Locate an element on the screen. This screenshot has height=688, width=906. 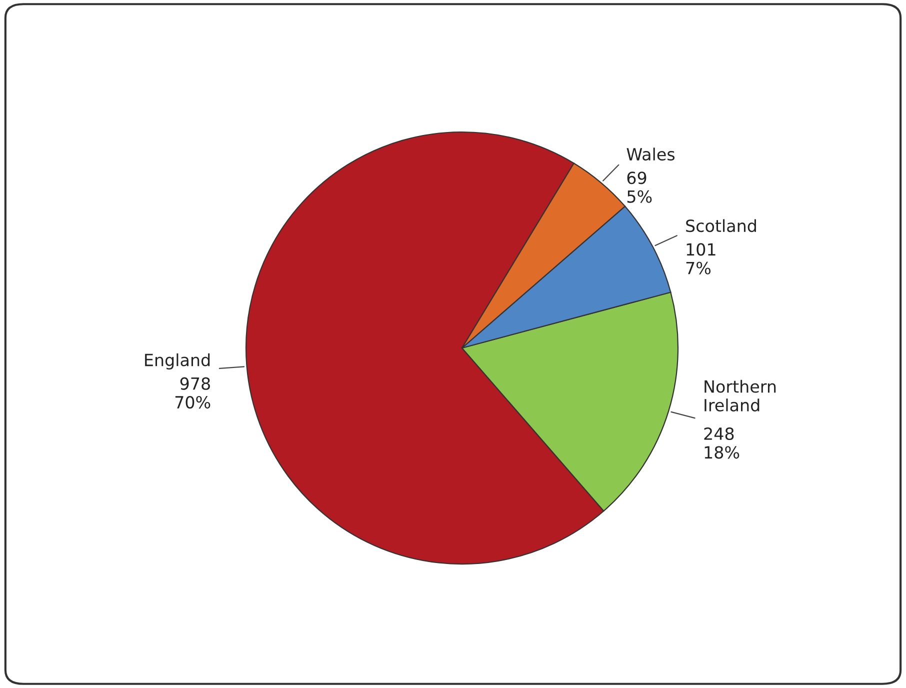
slice-label: Northern Ireland is located at coordinates (740, 396).